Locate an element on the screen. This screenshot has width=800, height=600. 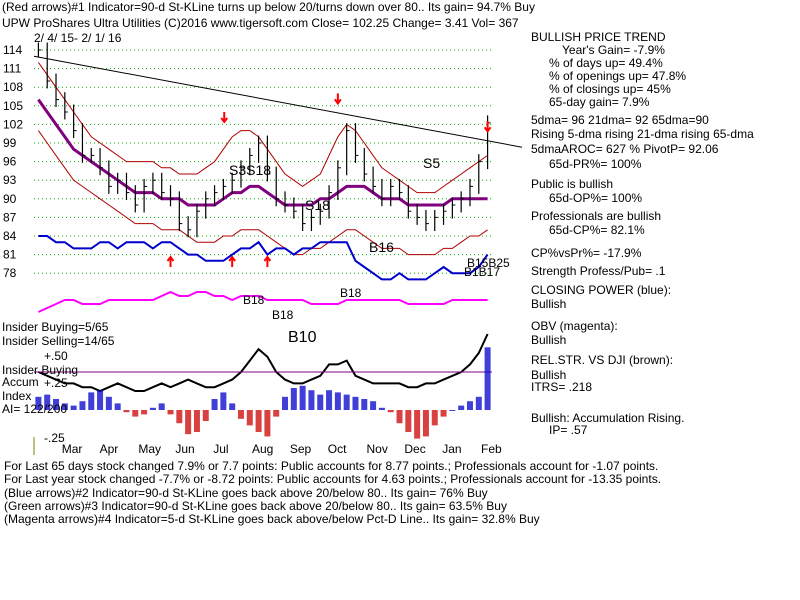
accumulation-index-bars is located at coordinates (263, 393).